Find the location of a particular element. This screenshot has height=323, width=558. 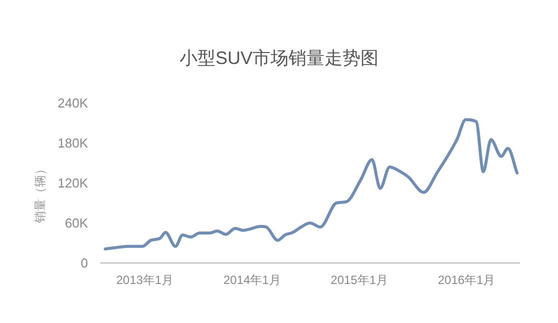

x-tick-label: 2014年1月 is located at coordinates (252, 280).